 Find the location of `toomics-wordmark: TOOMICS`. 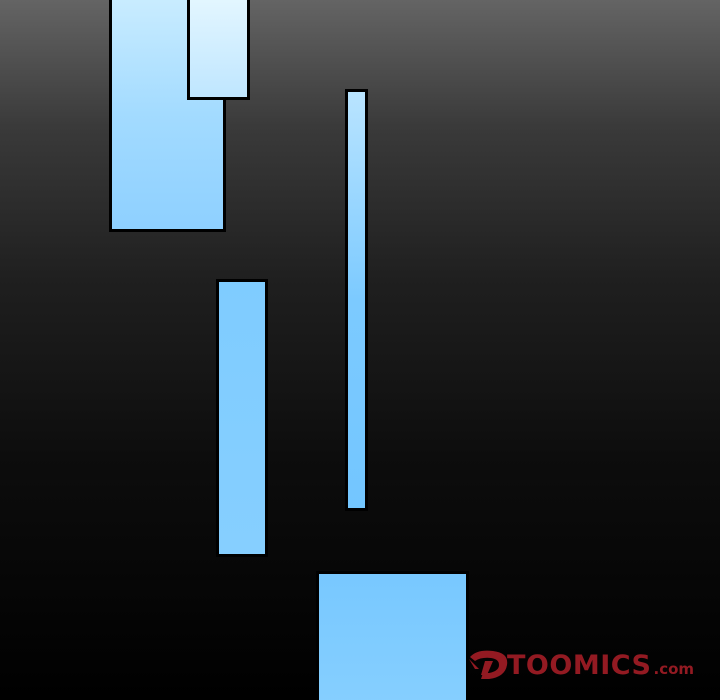

toomics-wordmark: TOOMICS is located at coordinates (579, 665).